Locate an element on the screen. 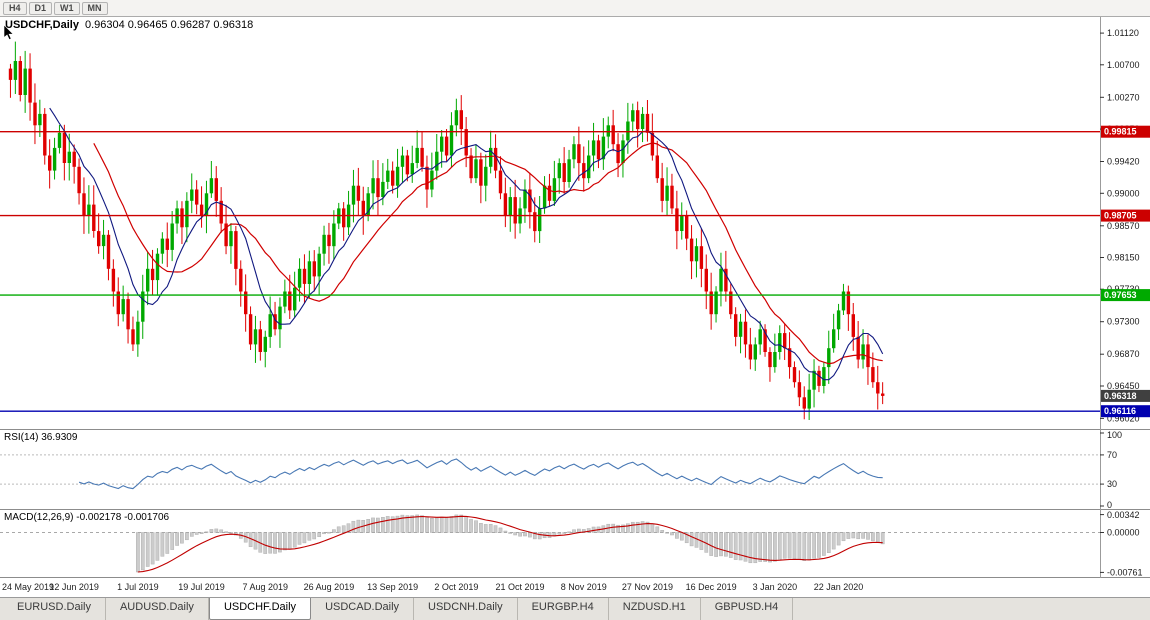 Image resolution: width=1150 pixels, height=620 pixels. date-axis-label: 2 Oct 2019 is located at coordinates (456, 587).